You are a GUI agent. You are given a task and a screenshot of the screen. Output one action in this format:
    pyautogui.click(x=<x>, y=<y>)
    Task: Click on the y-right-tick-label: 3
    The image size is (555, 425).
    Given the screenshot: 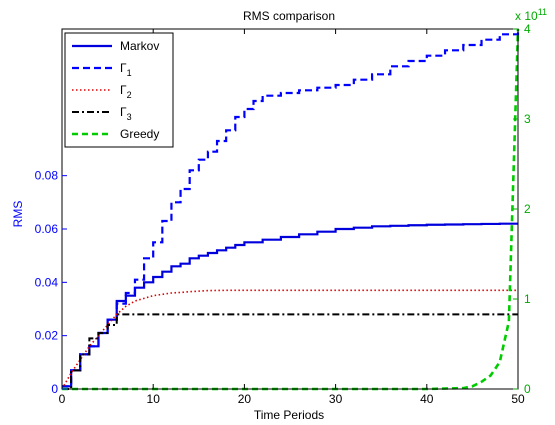 What is the action you would take?
    pyautogui.click(x=527, y=119)
    